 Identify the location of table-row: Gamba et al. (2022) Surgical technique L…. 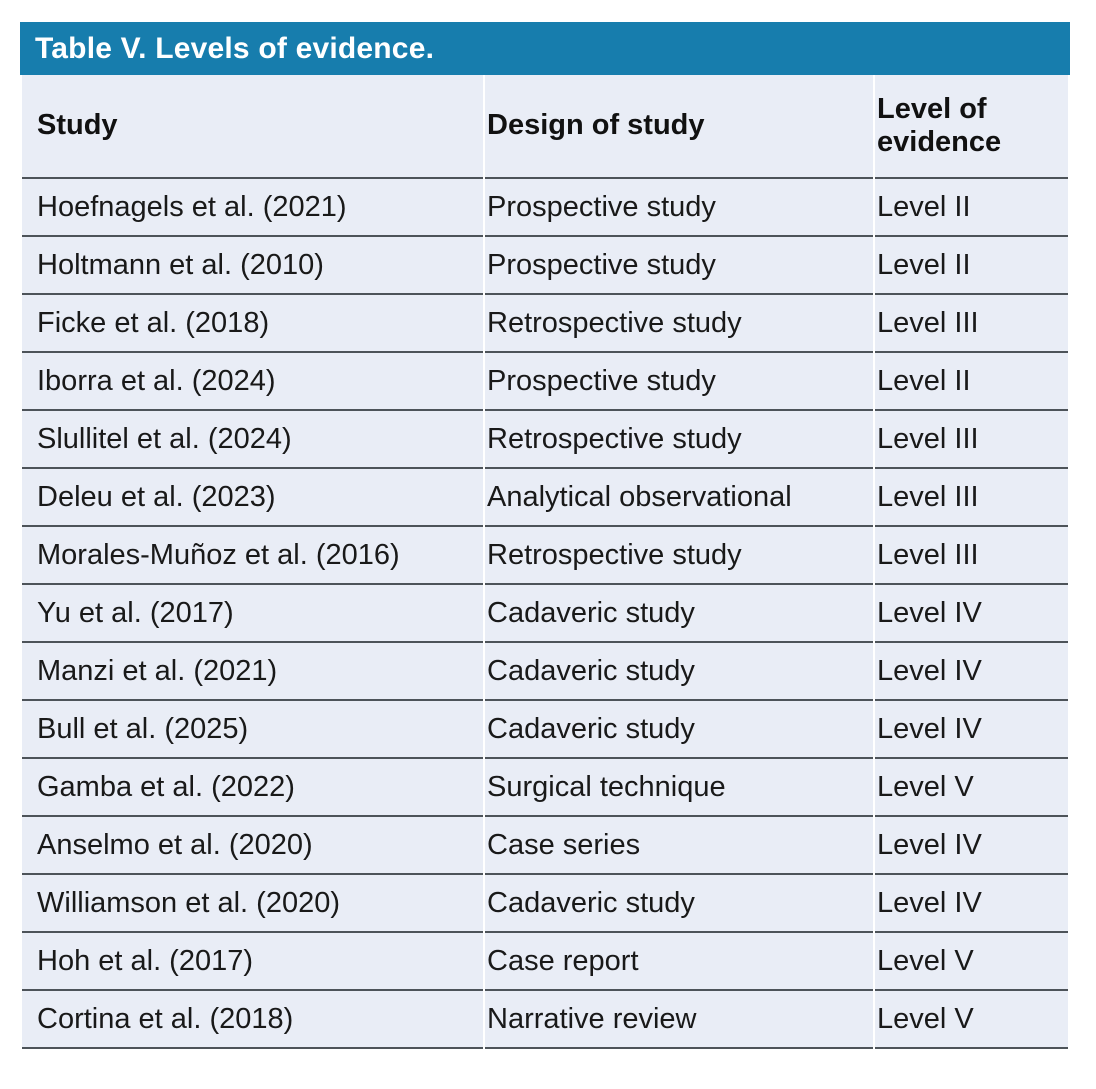
(545, 788).